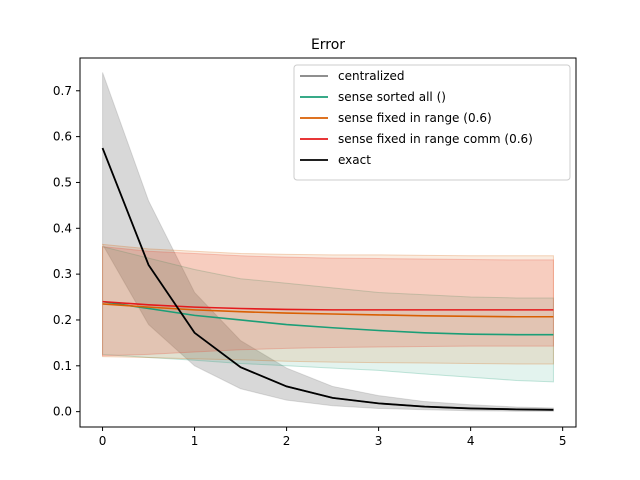 The width and height of the screenshot is (640, 480). What do you see at coordinates (62, 228) in the screenshot?
I see `y-tick-label: 0.4` at bounding box center [62, 228].